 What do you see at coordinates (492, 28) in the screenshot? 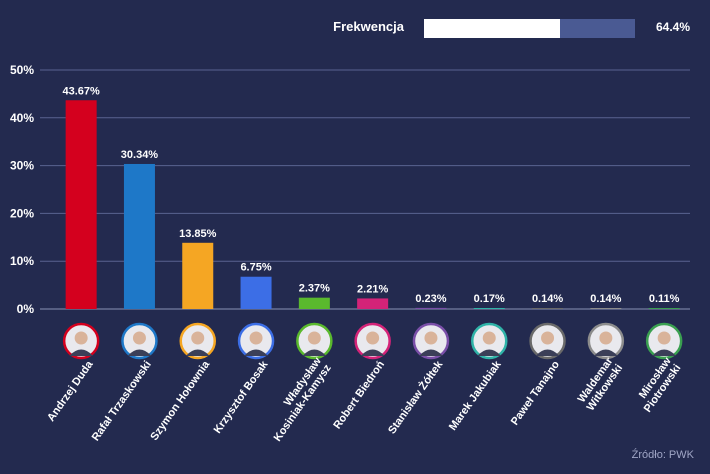
I see `turnout-progress-fill` at bounding box center [492, 28].